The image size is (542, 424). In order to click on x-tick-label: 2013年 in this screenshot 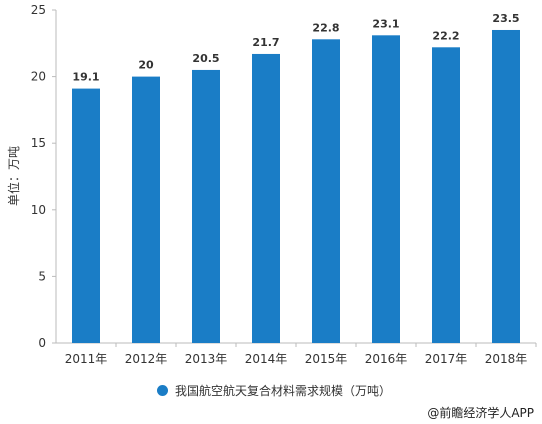, I will do `click(206, 359)`.